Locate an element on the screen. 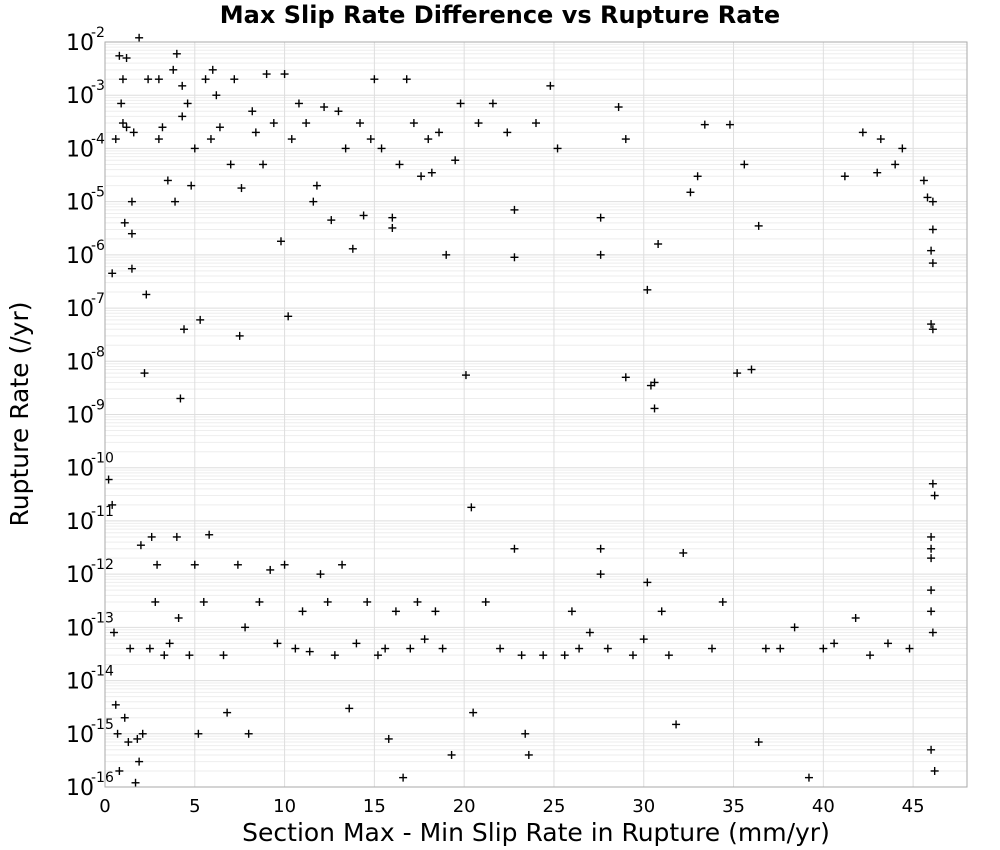  y-tick-exponent: -9 is located at coordinates (98, 406).